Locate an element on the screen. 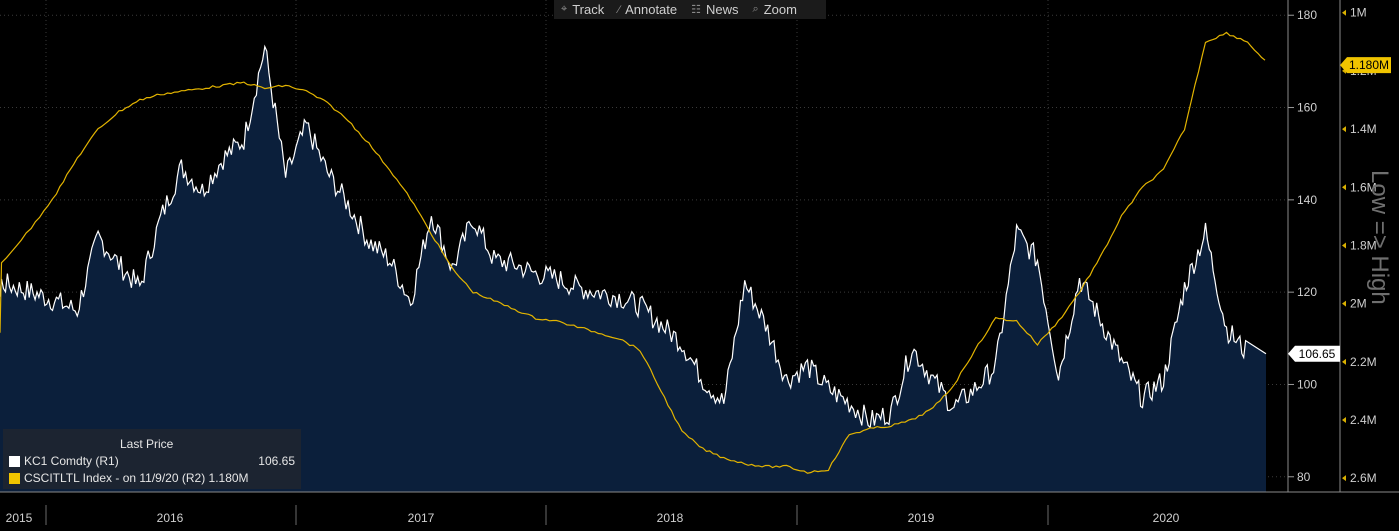 This screenshot has width=1399, height=531. r2-tick-label: 2.6M is located at coordinates (1363, 478).